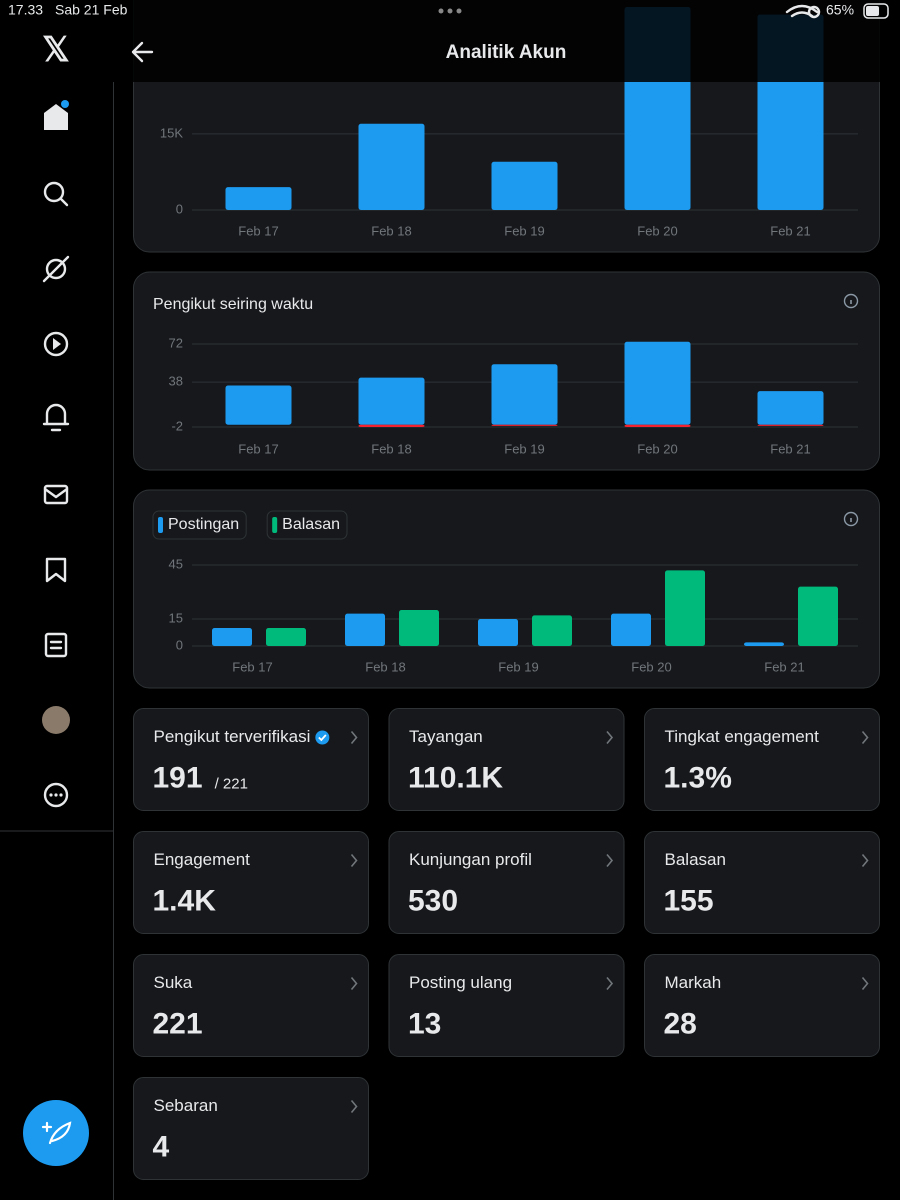  What do you see at coordinates (54, 192) in the screenshot?
I see `search-icon` at bounding box center [54, 192].